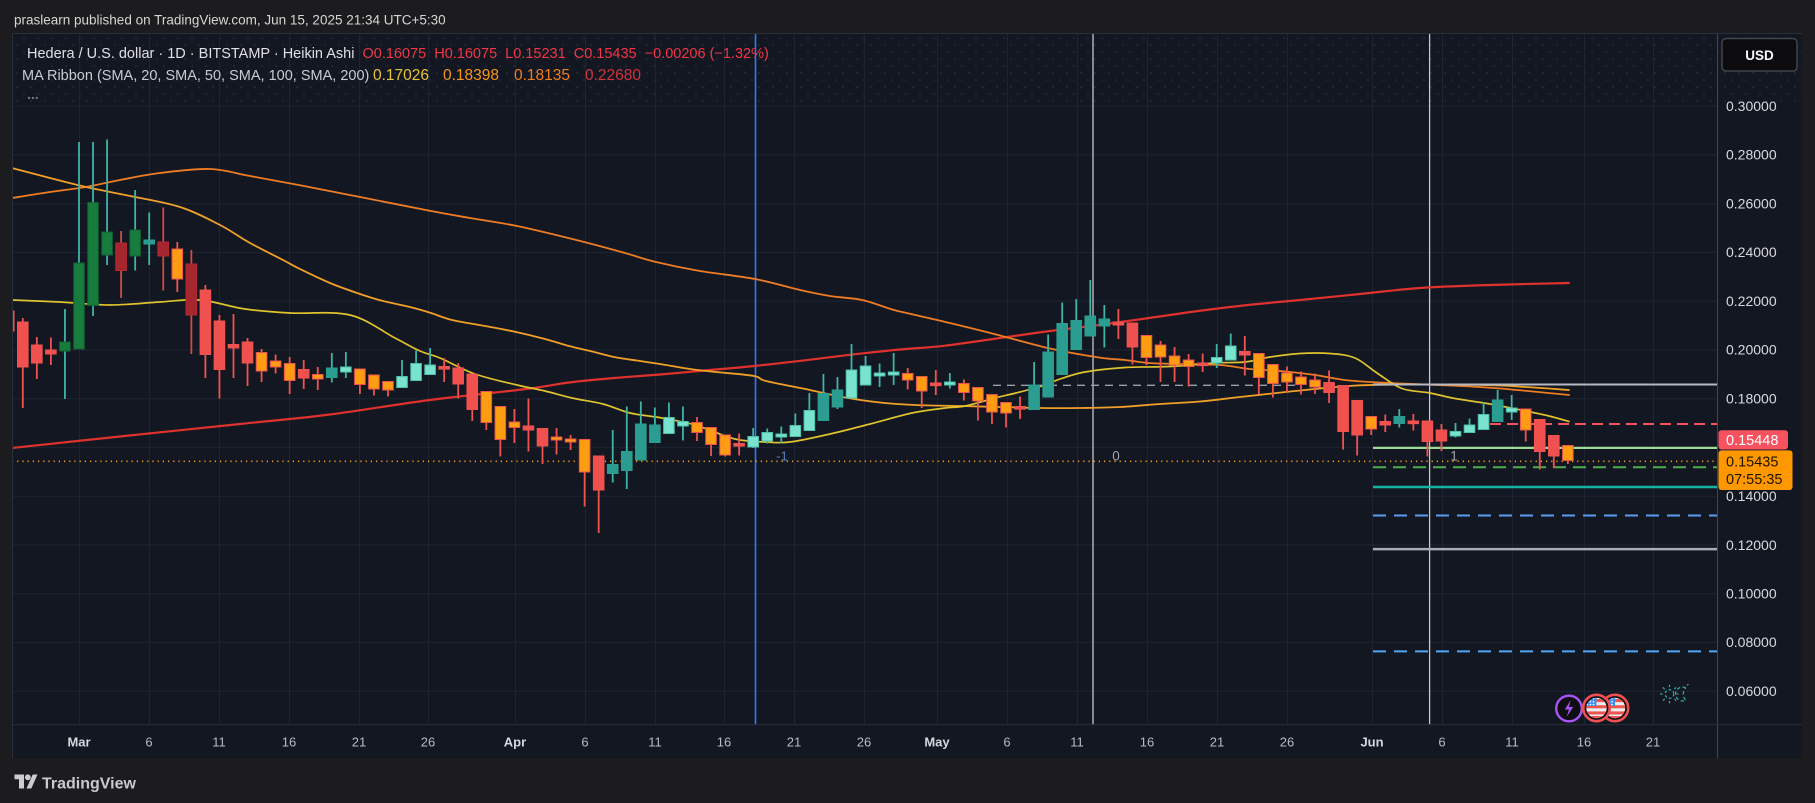 The width and height of the screenshot is (1815, 803). Describe the element at coordinates (1751, 204) in the screenshot. I see `svg-text: 0.26000` at that location.